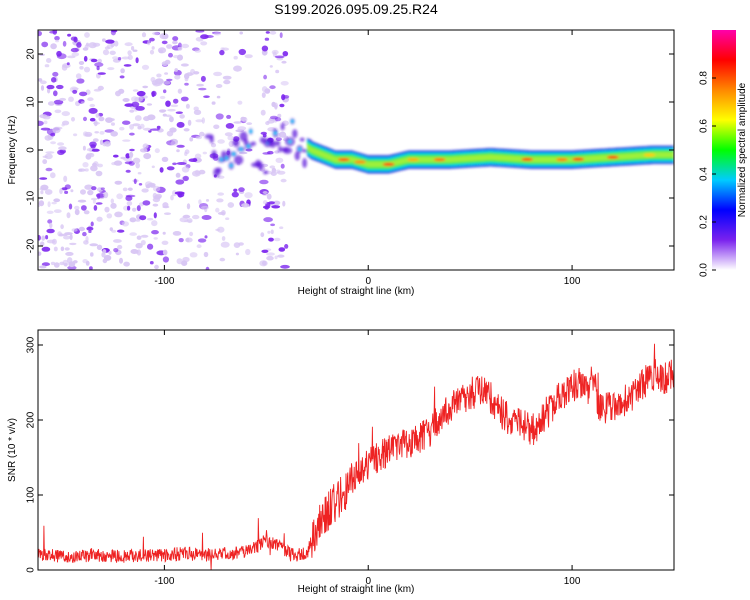 The width and height of the screenshot is (750, 600). Describe the element at coordinates (527, 159) in the screenshot. I see `ridge-hotspot` at that location.